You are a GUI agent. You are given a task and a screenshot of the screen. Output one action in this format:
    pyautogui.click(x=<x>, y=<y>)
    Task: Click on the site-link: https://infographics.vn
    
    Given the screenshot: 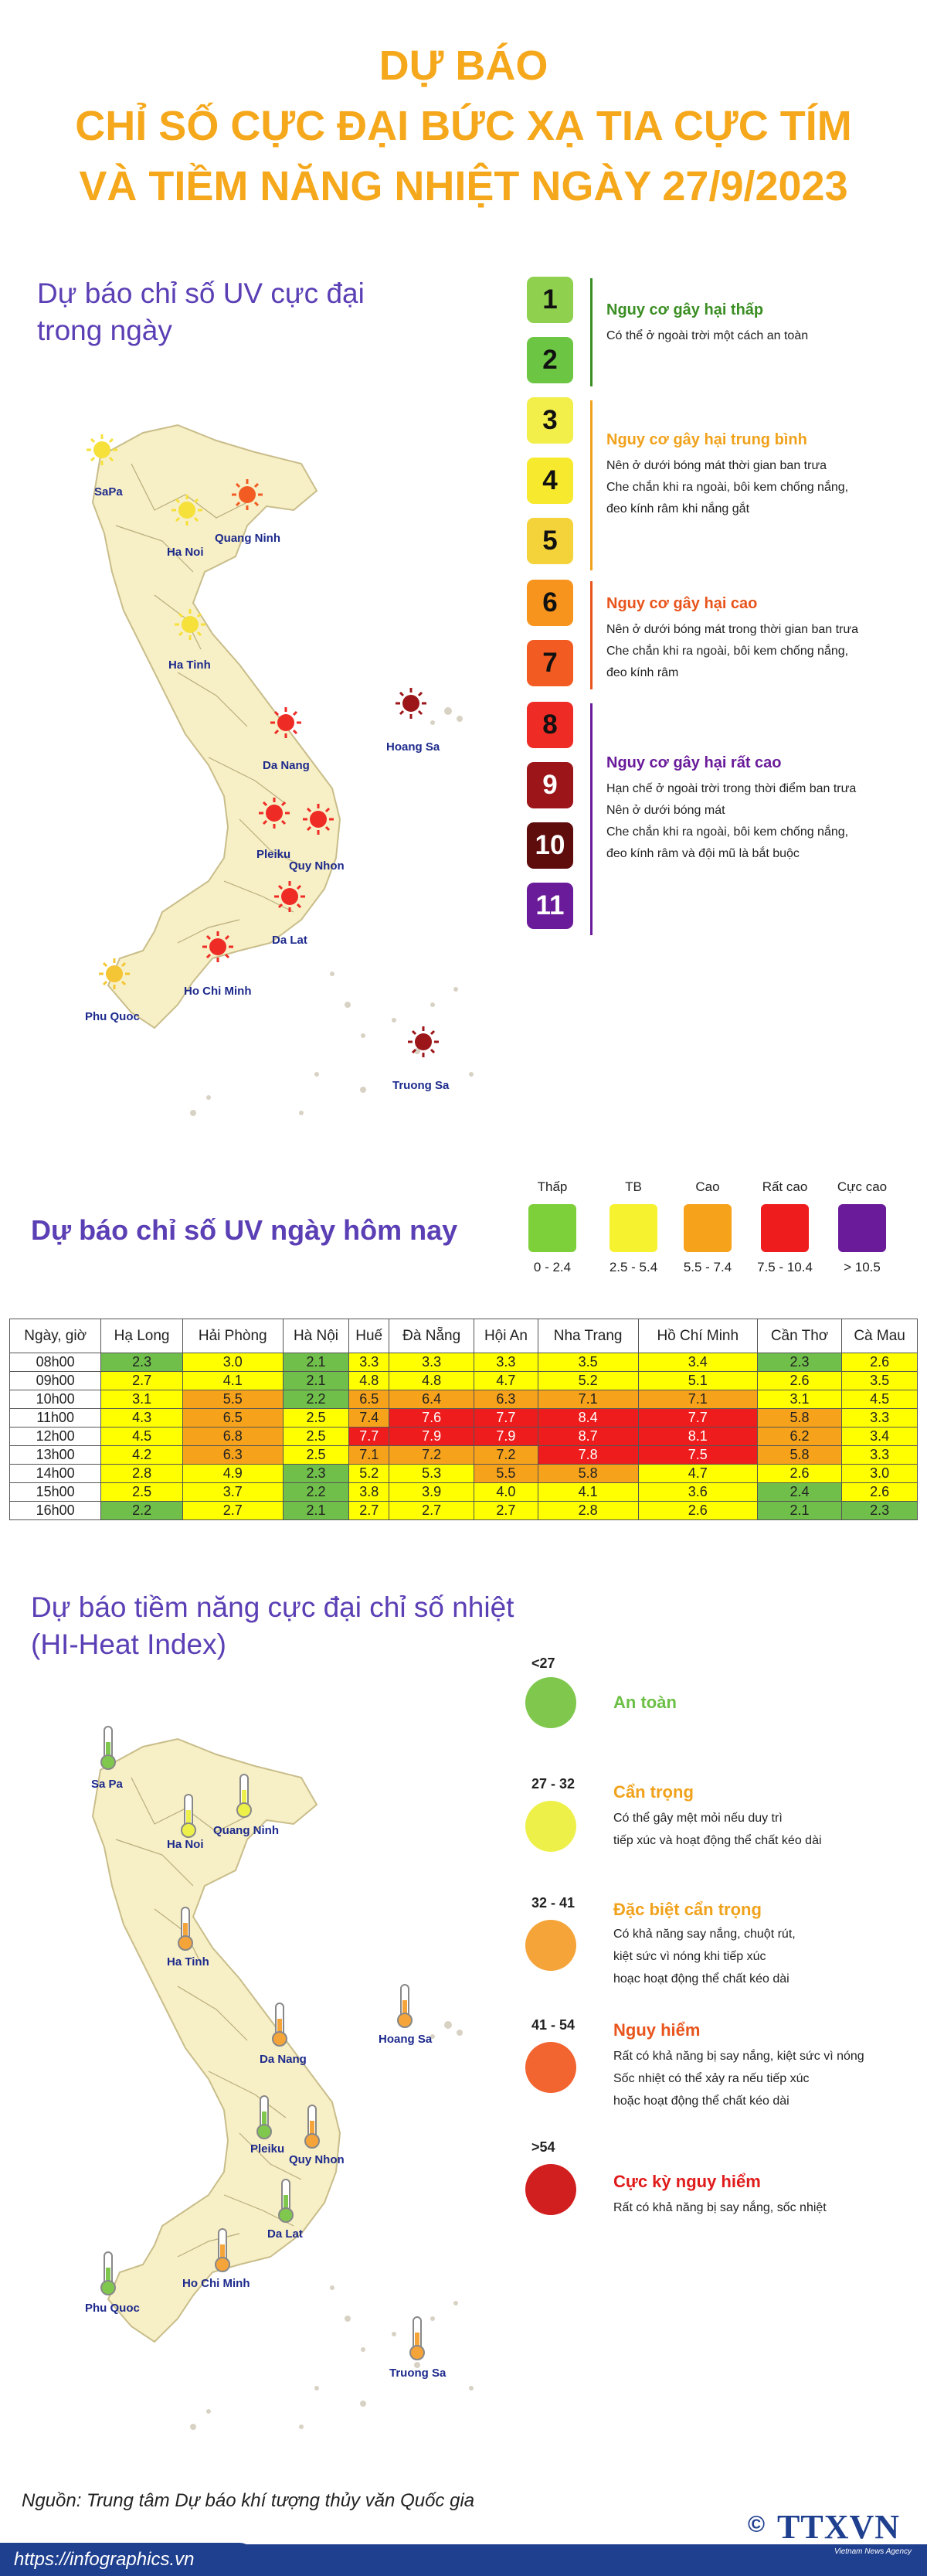 What is the action you would take?
    pyautogui.click(x=104, y=2559)
    